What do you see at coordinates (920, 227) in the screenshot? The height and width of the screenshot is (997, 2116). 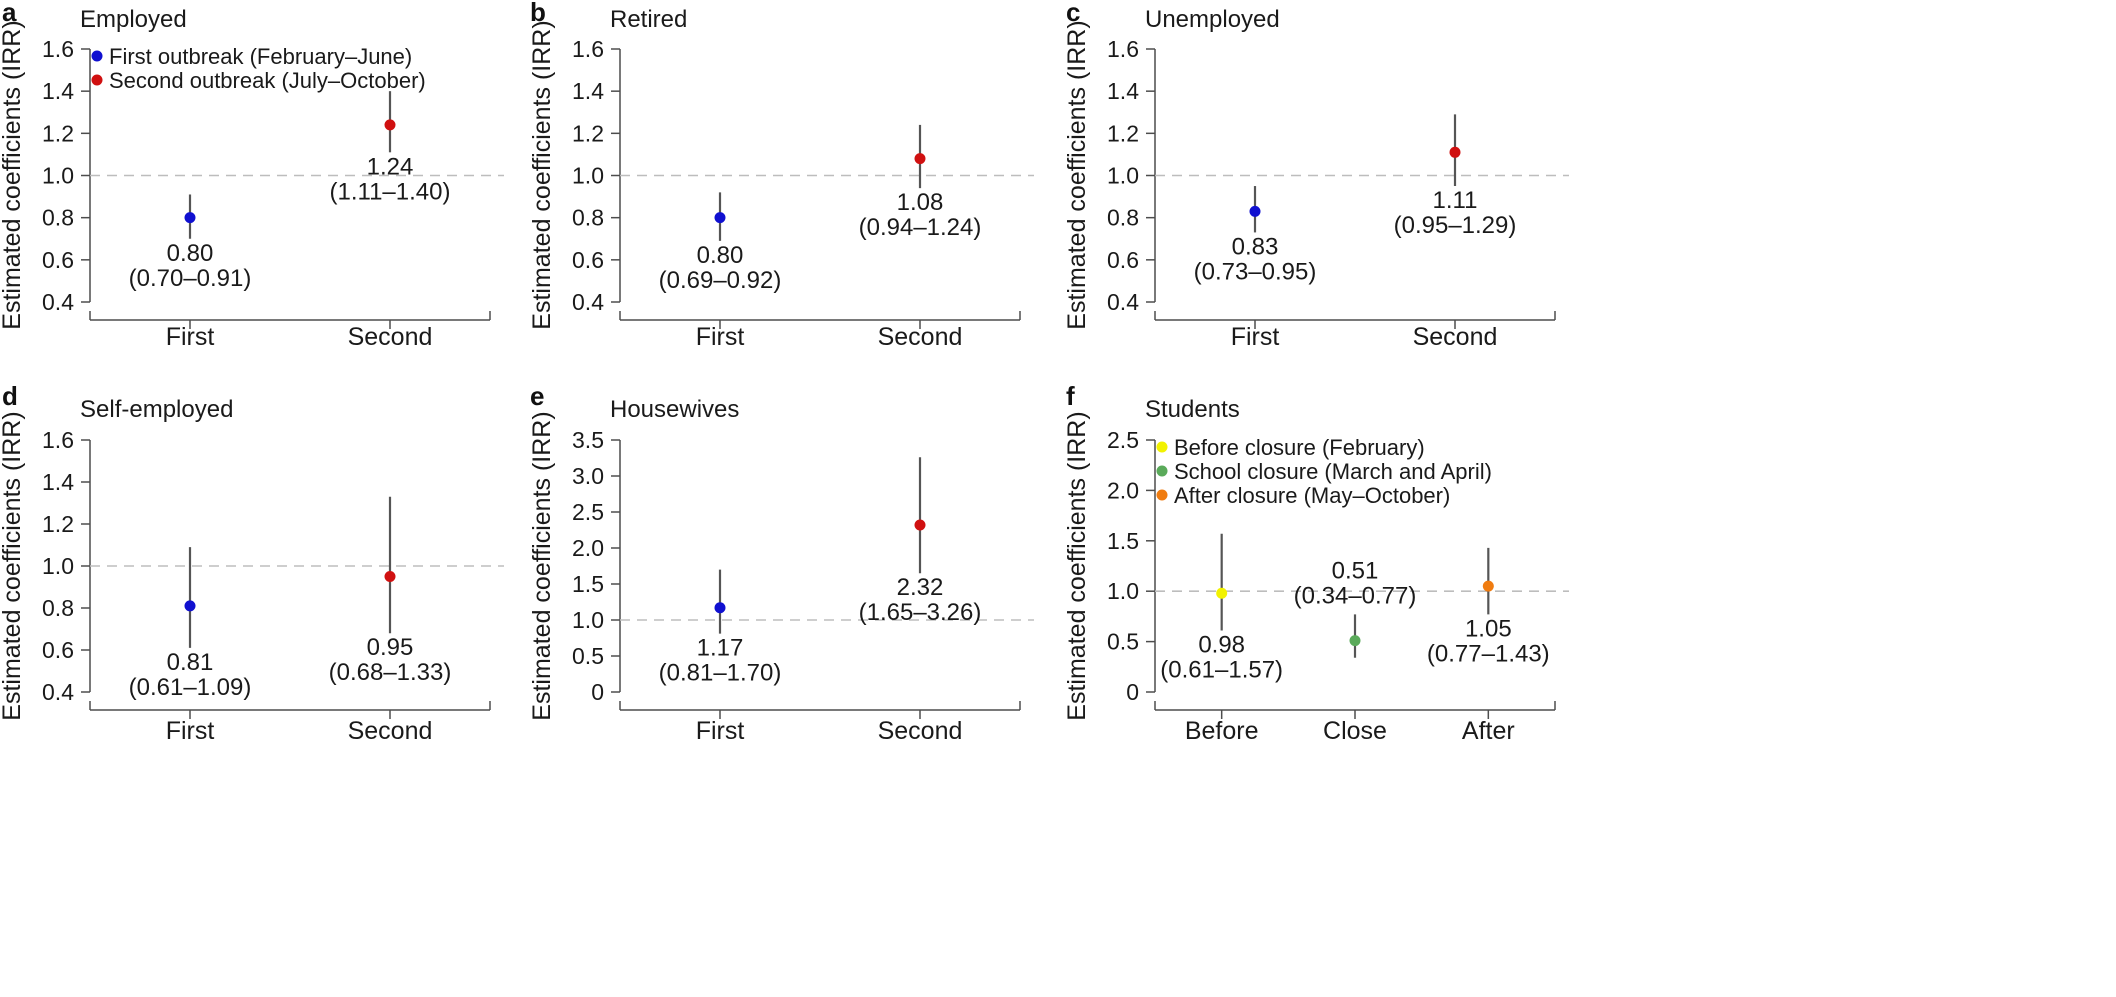 I see `ci-label: (0.94–1.24)` at bounding box center [920, 227].